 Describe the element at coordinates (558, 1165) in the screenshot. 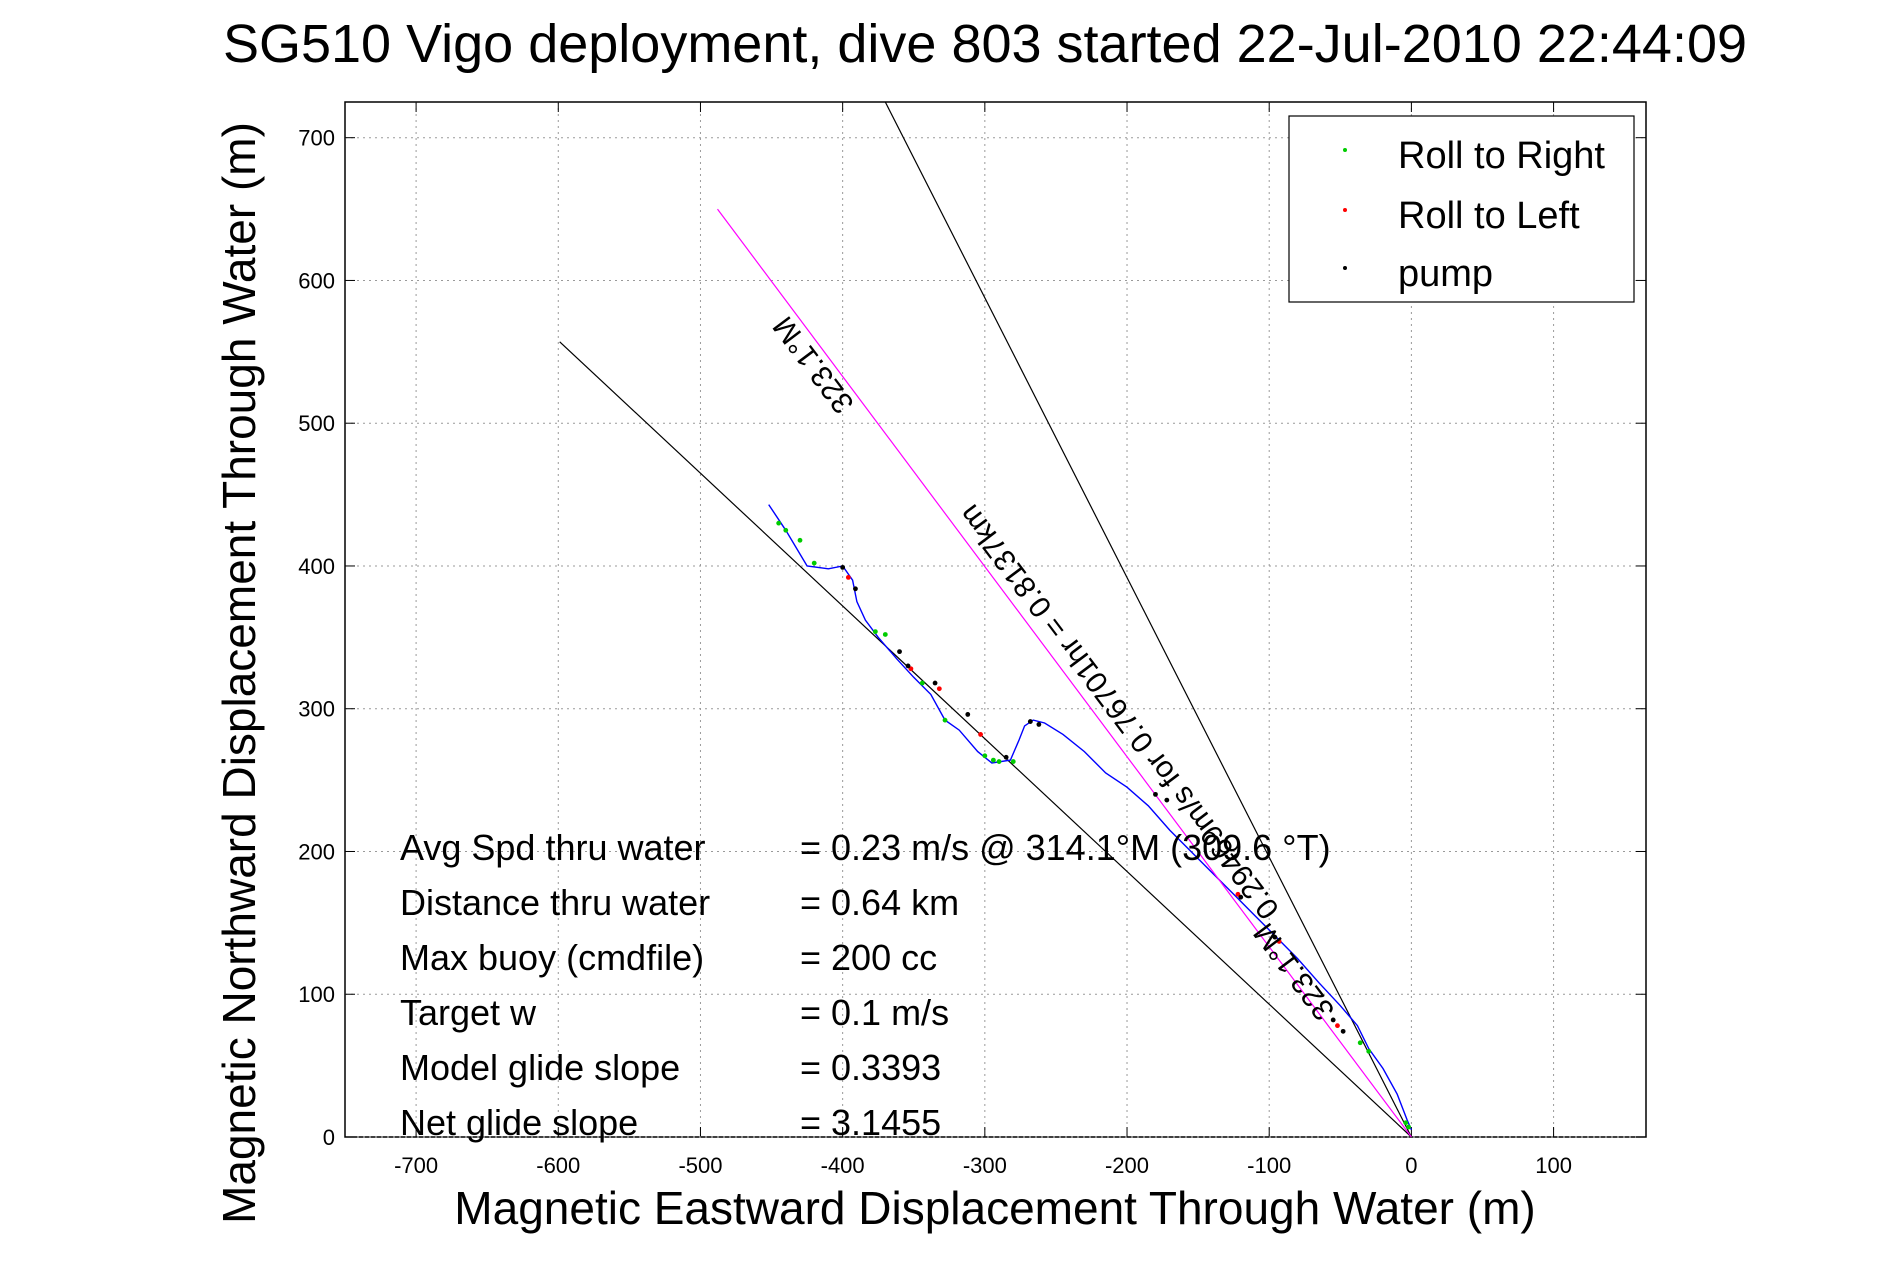

I see `x-tick-label: -600` at that location.